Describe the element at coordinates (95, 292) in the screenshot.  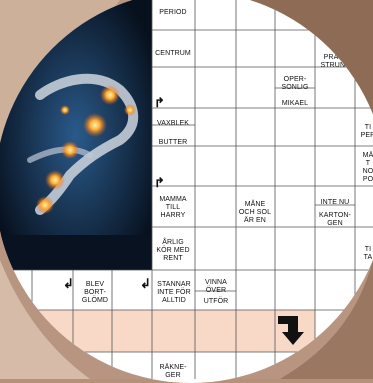
I see `clue-blev-bortglomd: BLEV BORT- GLÖMD` at that location.